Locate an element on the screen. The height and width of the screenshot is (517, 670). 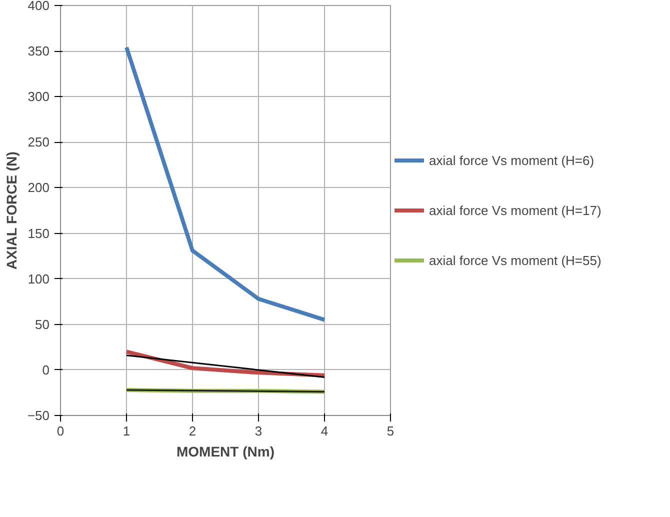
x-tick-label: 5 is located at coordinates (390, 431).